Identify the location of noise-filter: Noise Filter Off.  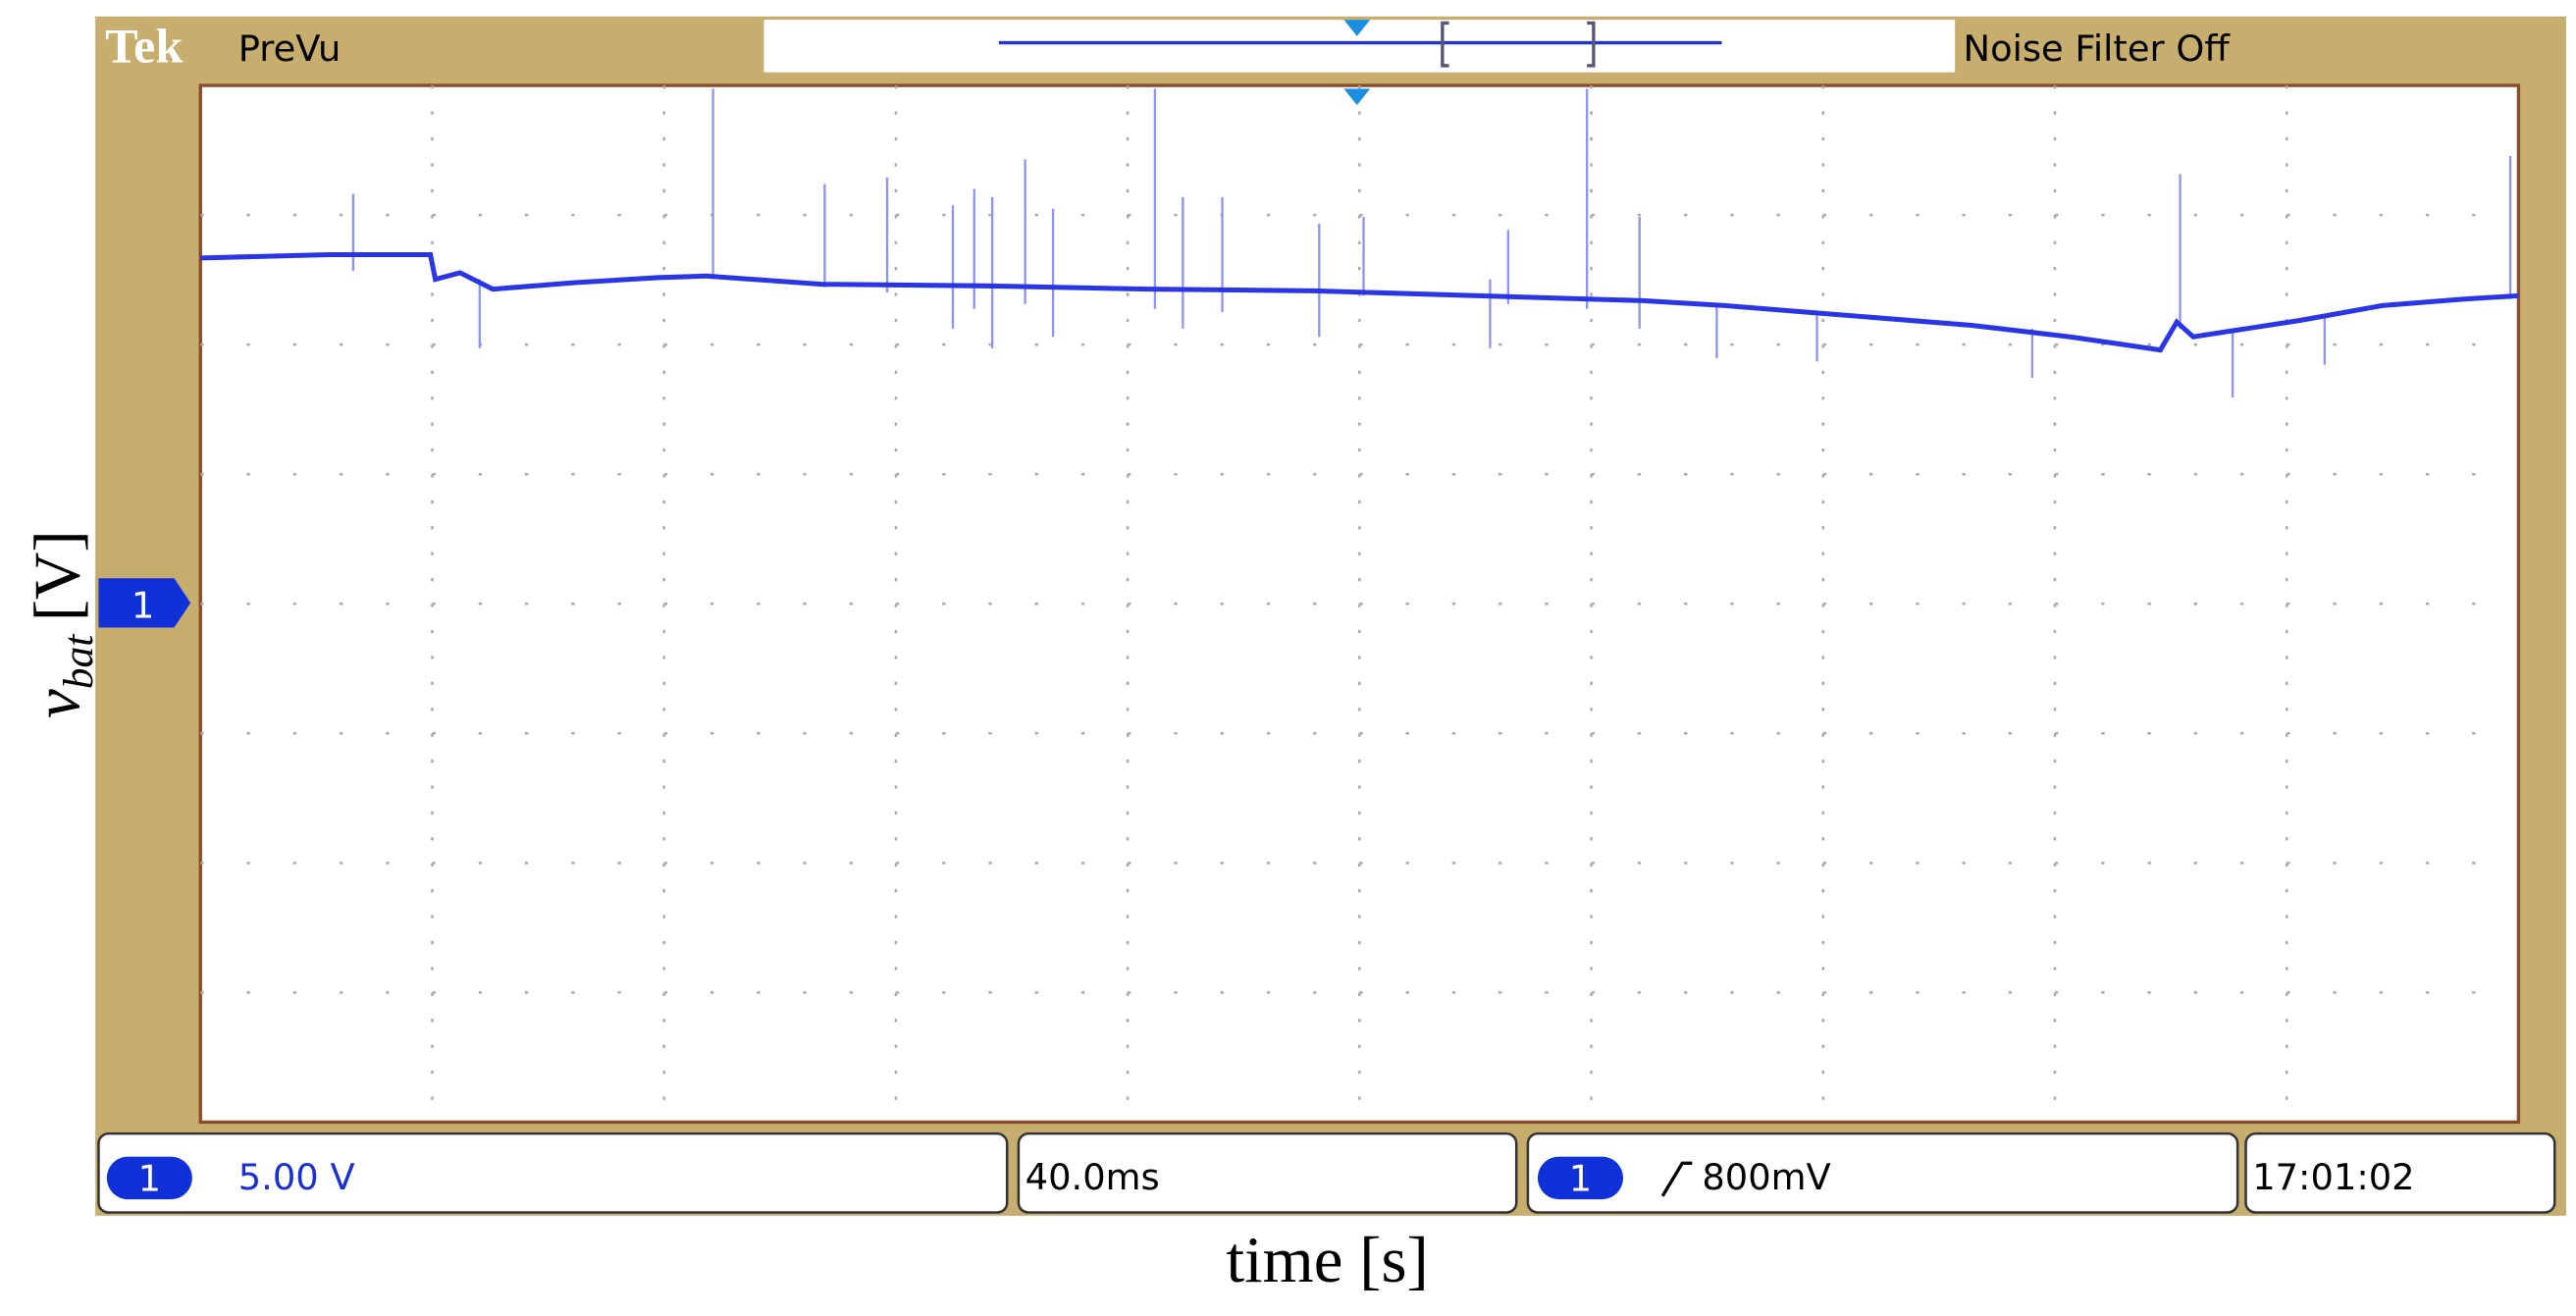
(2098, 49).